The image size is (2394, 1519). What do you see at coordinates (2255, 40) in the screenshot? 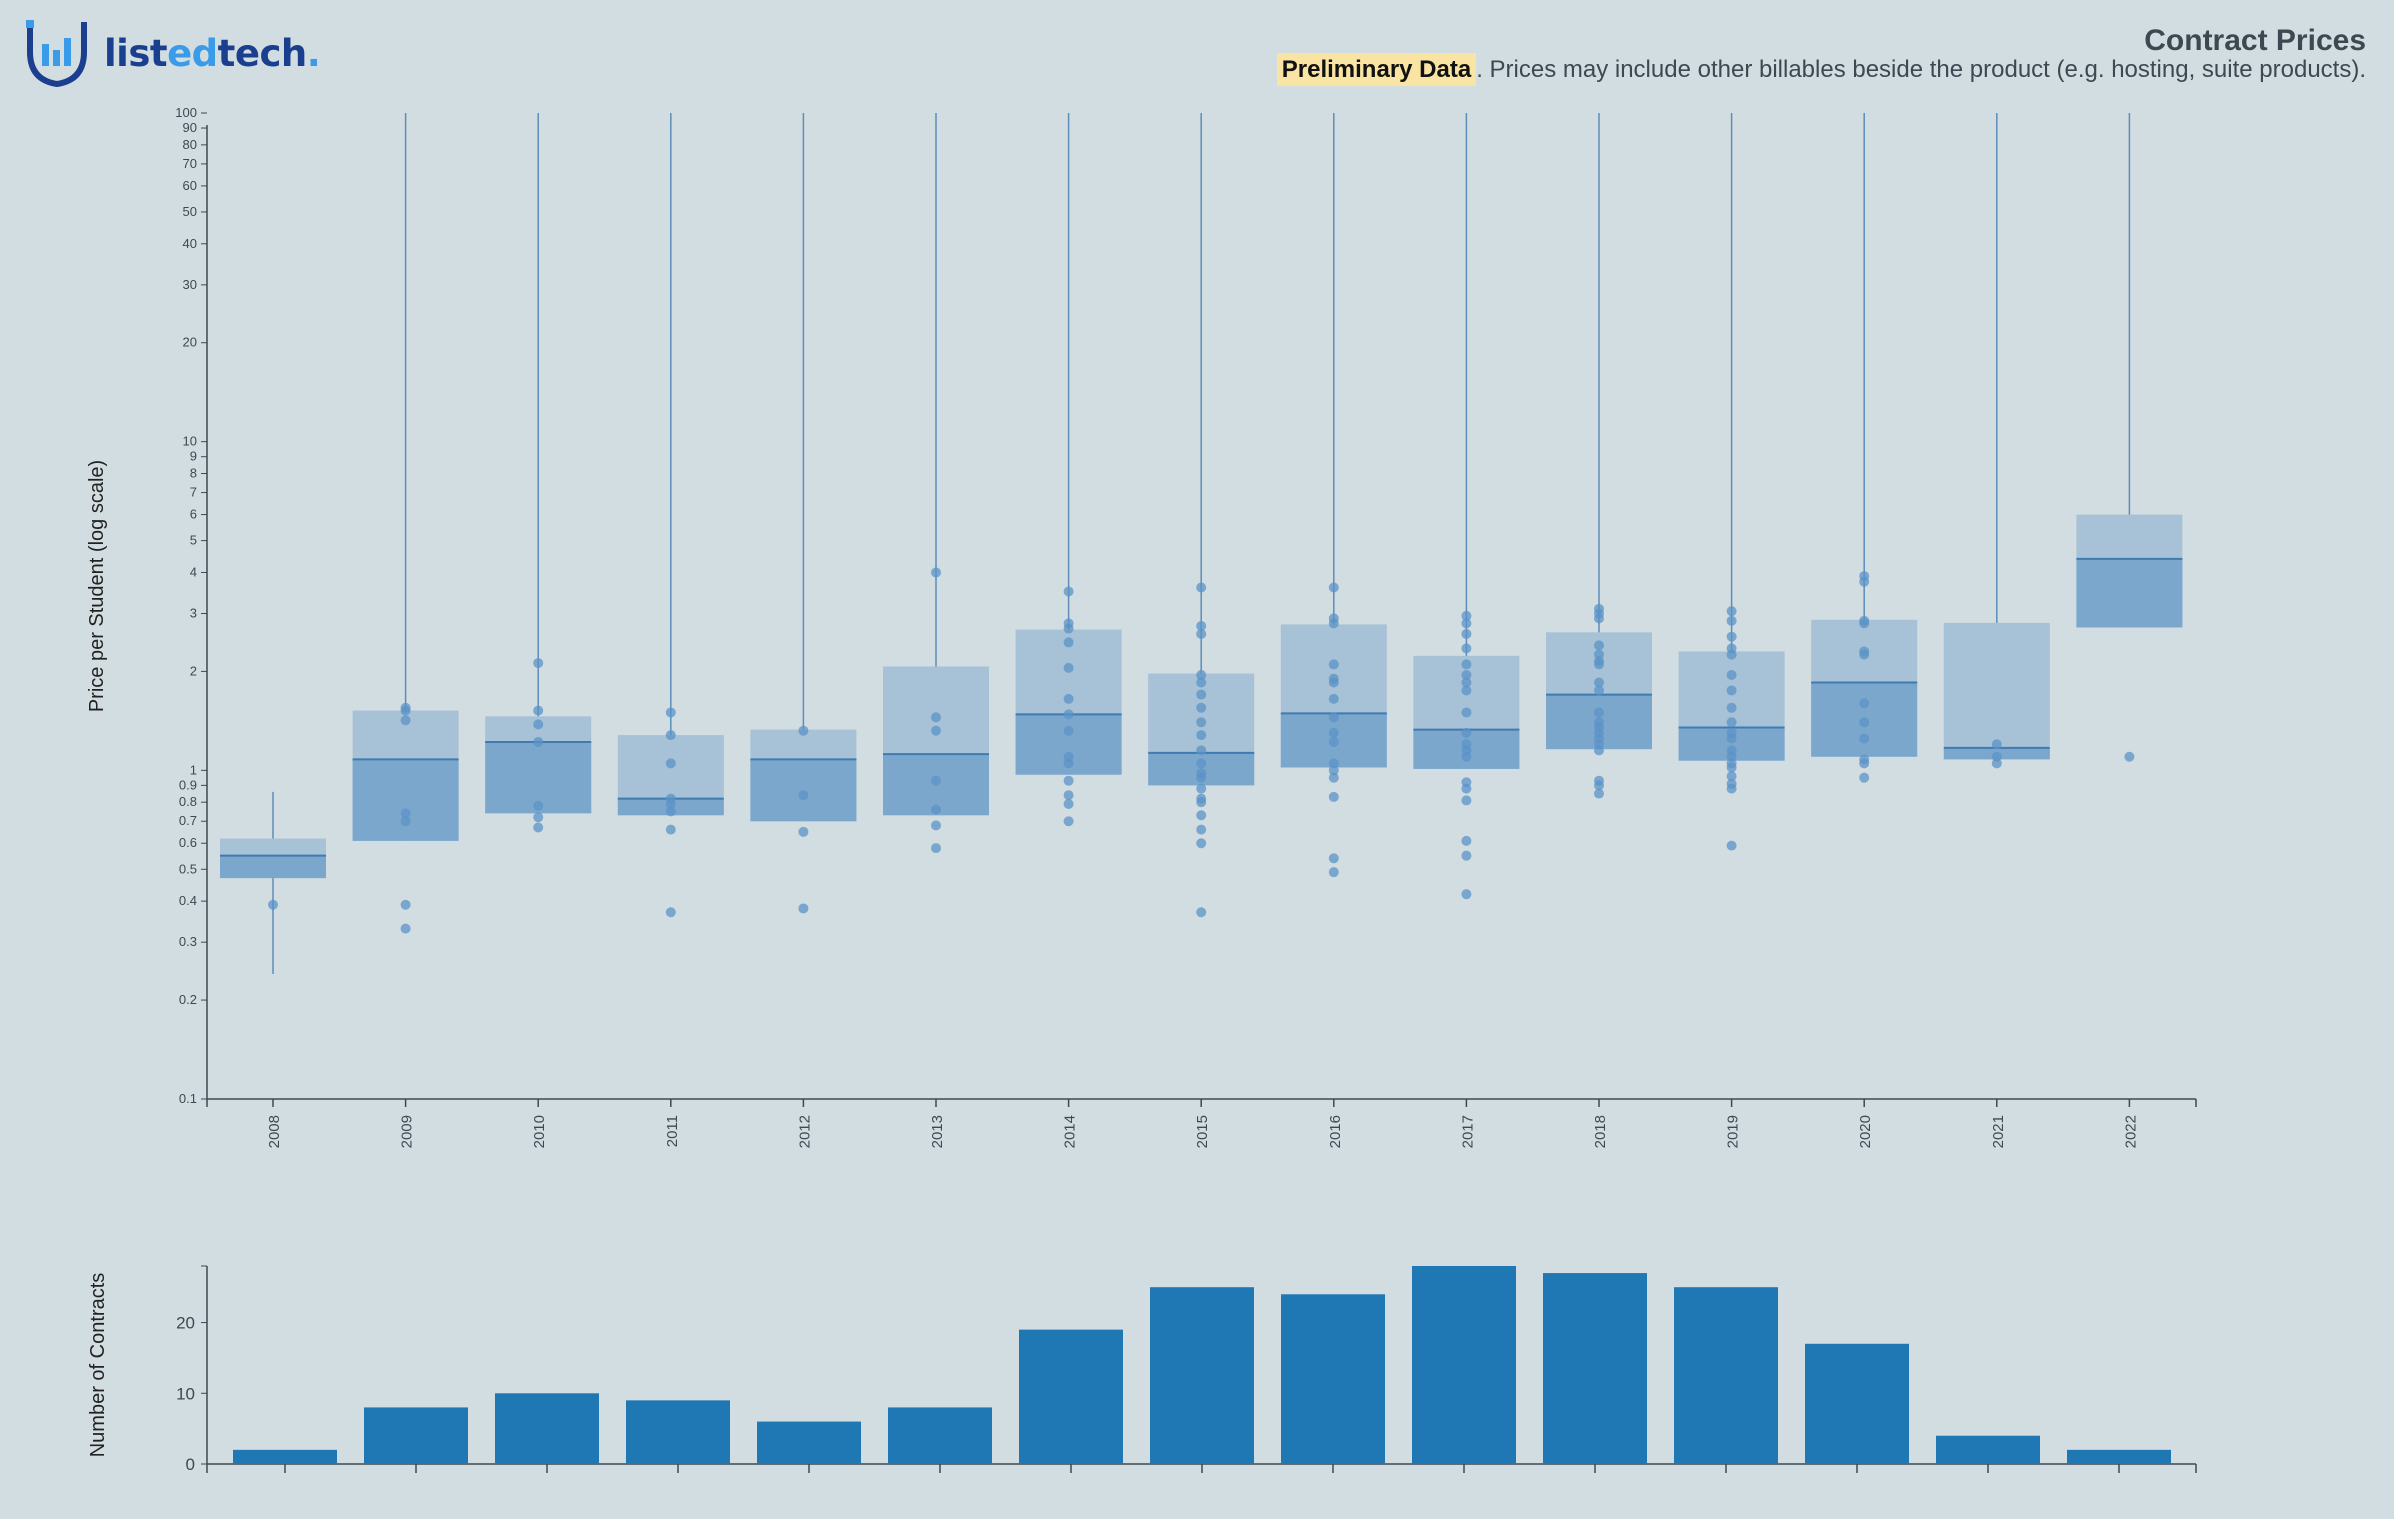
I see `chart-title: Contract Prices` at bounding box center [2255, 40].